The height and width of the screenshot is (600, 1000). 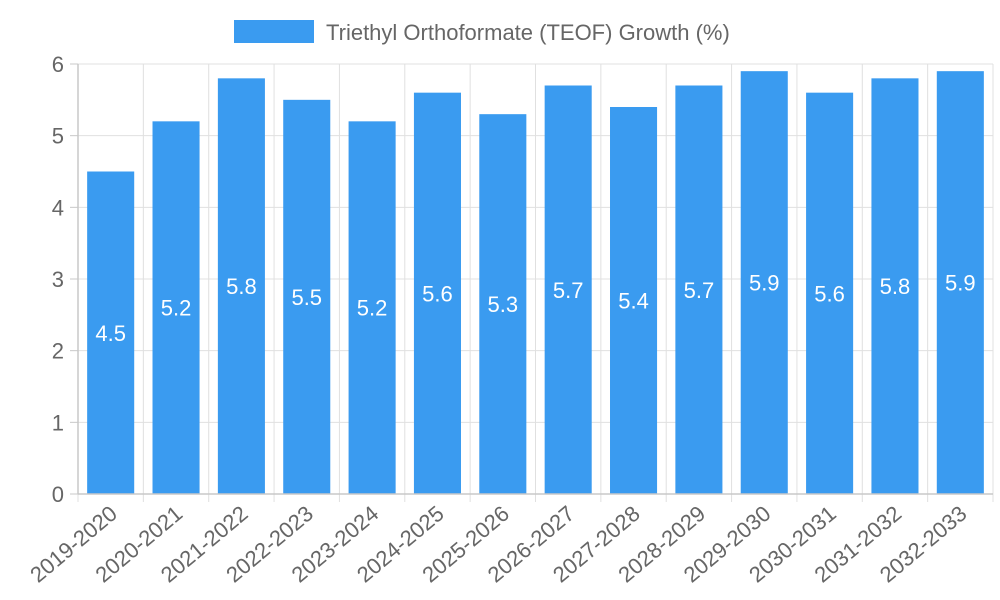 I want to click on y-tick-label: 0, so click(x=58, y=494).